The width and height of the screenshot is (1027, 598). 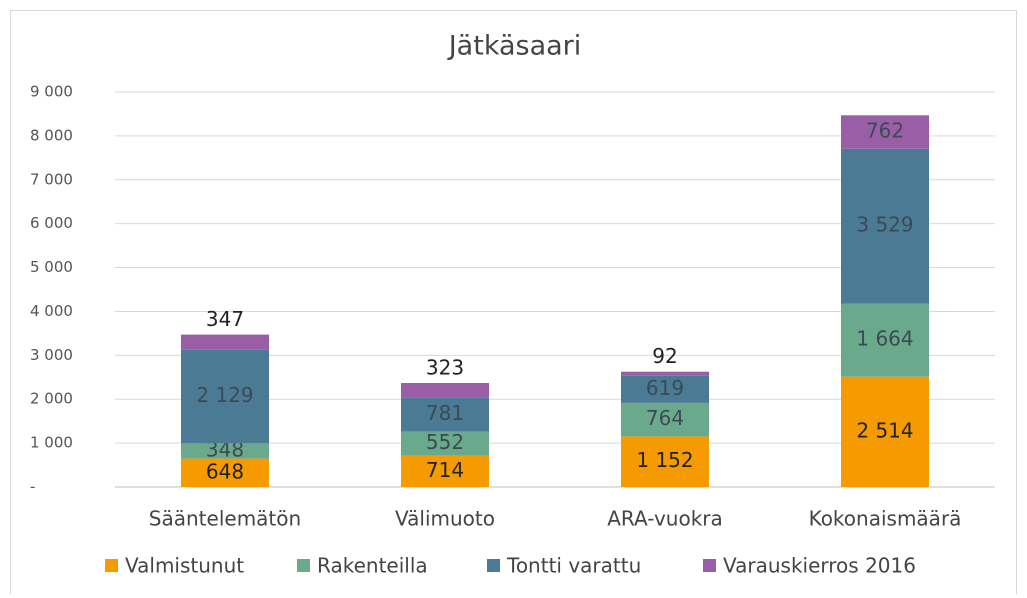 What do you see at coordinates (51, 92) in the screenshot?
I see `y-tick-label: 9 000` at bounding box center [51, 92].